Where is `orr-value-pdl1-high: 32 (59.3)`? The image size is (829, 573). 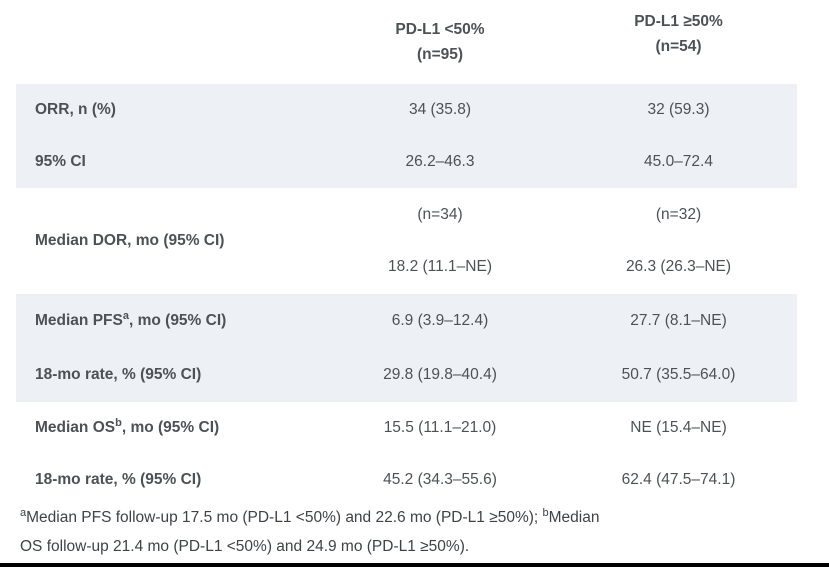 orr-value-pdl1-high: 32 (59.3) is located at coordinates (678, 109).